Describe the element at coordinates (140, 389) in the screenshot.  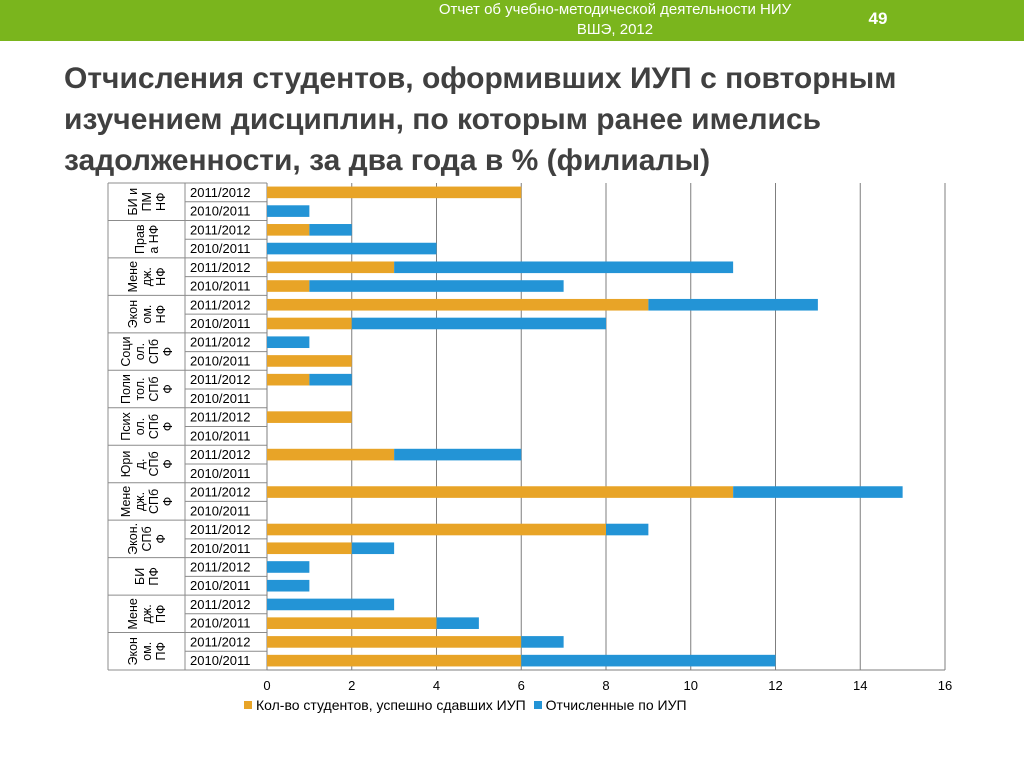
I see `group-label-line: тол.` at that location.